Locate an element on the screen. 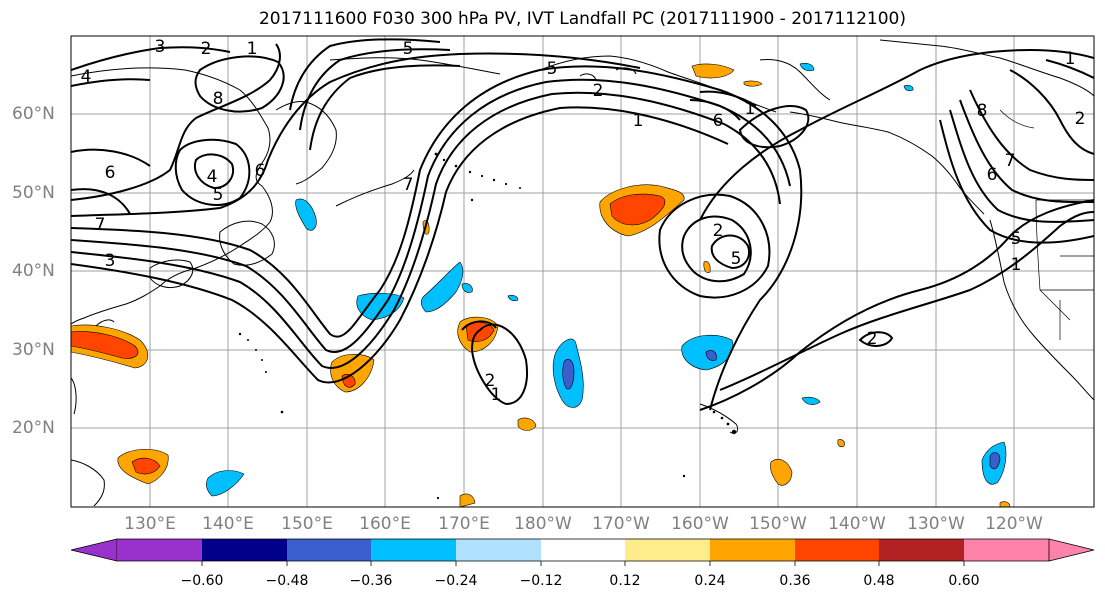 The height and width of the screenshot is (601, 1105). lon-label-140e: 140°E is located at coordinates (228, 524).